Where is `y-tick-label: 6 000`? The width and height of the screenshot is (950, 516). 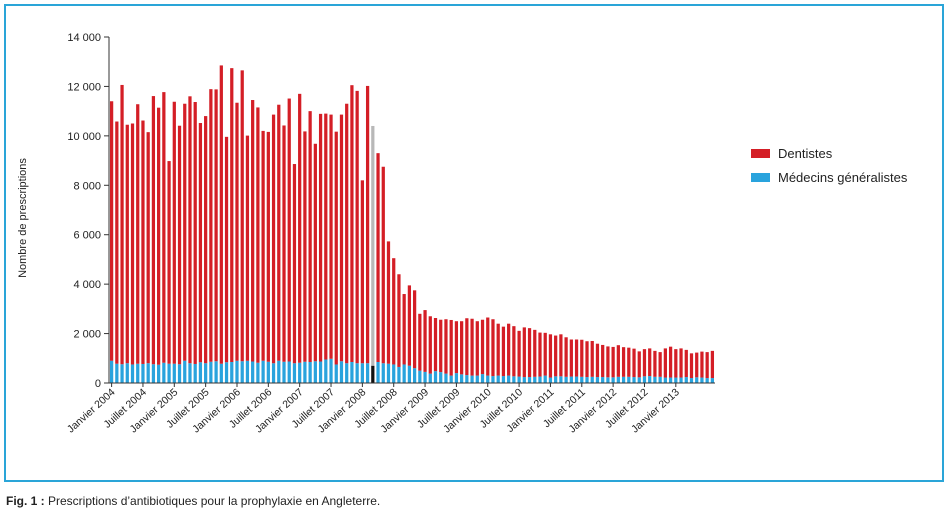 y-tick-label: 6 000 is located at coordinates (87, 236).